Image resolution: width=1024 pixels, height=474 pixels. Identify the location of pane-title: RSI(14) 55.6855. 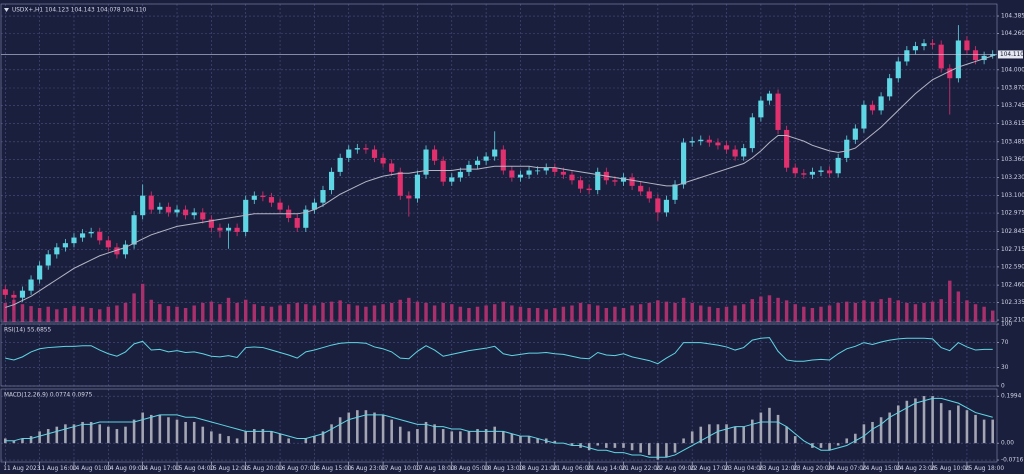
(27, 331).